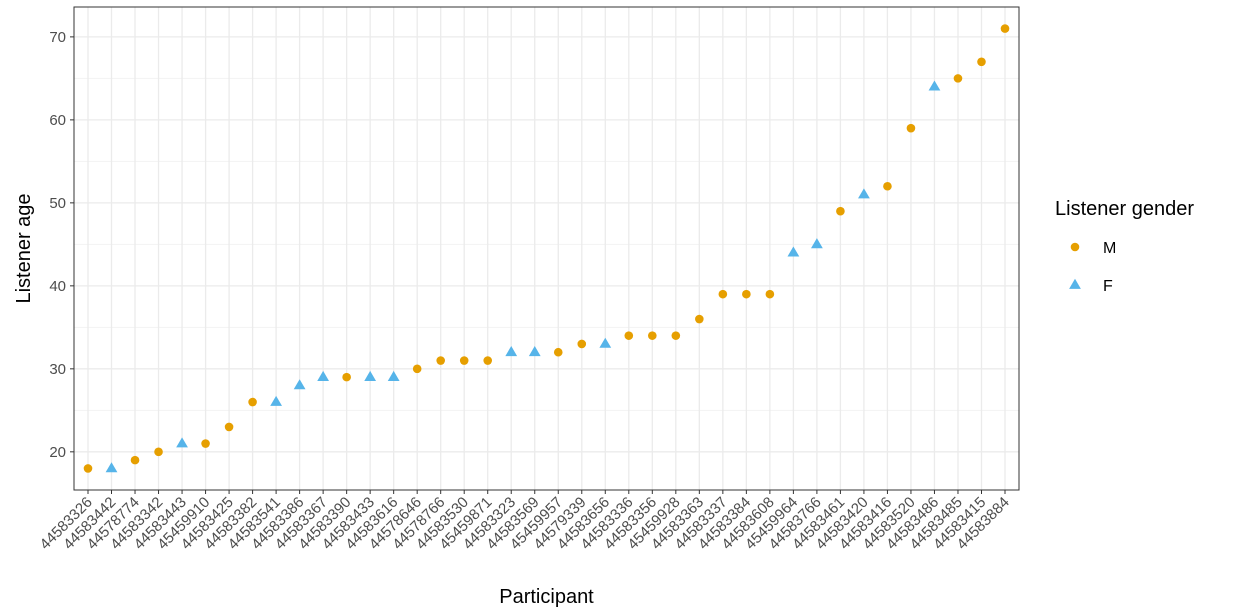 This screenshot has height=613, width=1238. What do you see at coordinates (1124, 246) in the screenshot?
I see `legend: Listener gender MF` at bounding box center [1124, 246].